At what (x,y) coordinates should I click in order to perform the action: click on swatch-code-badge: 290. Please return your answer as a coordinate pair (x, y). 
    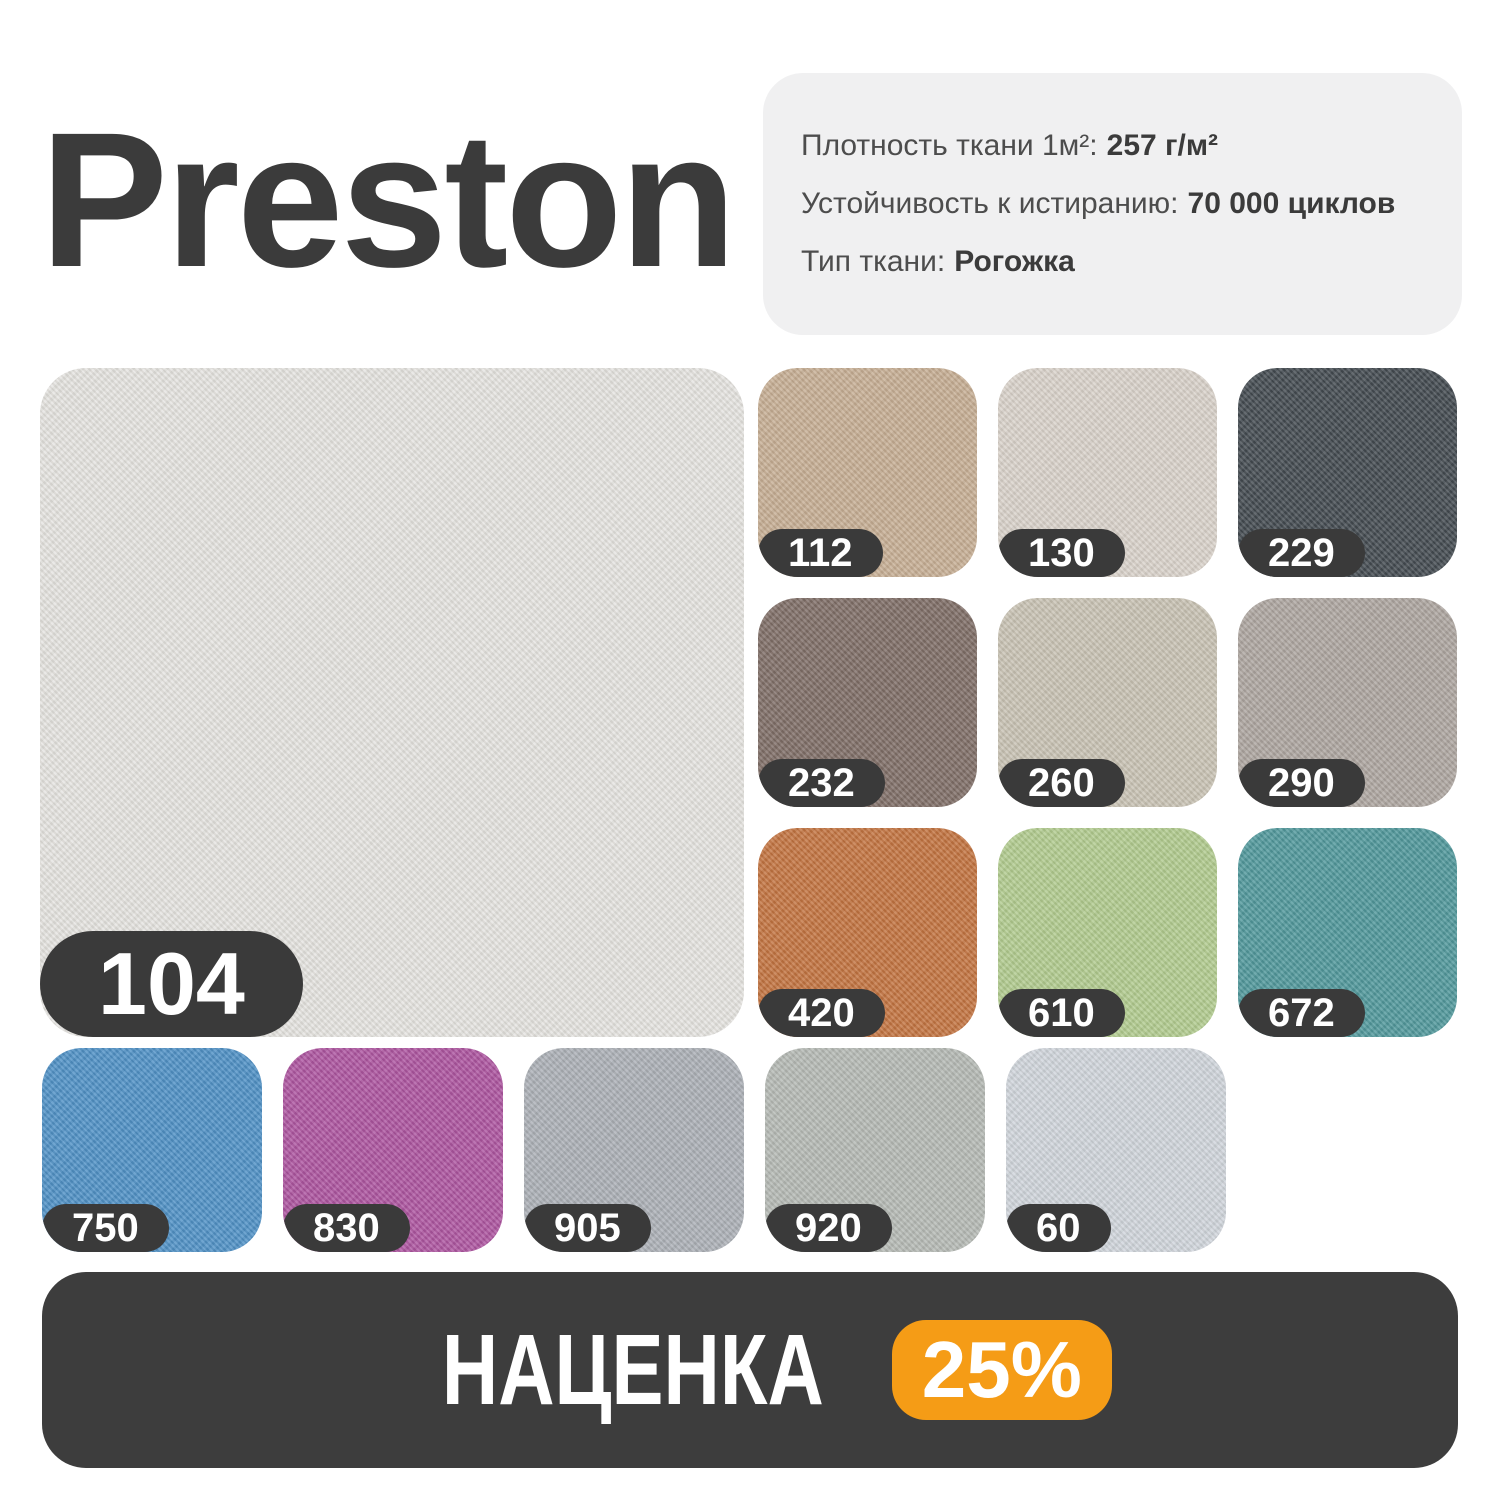
    Looking at the image, I should click on (1301, 783).